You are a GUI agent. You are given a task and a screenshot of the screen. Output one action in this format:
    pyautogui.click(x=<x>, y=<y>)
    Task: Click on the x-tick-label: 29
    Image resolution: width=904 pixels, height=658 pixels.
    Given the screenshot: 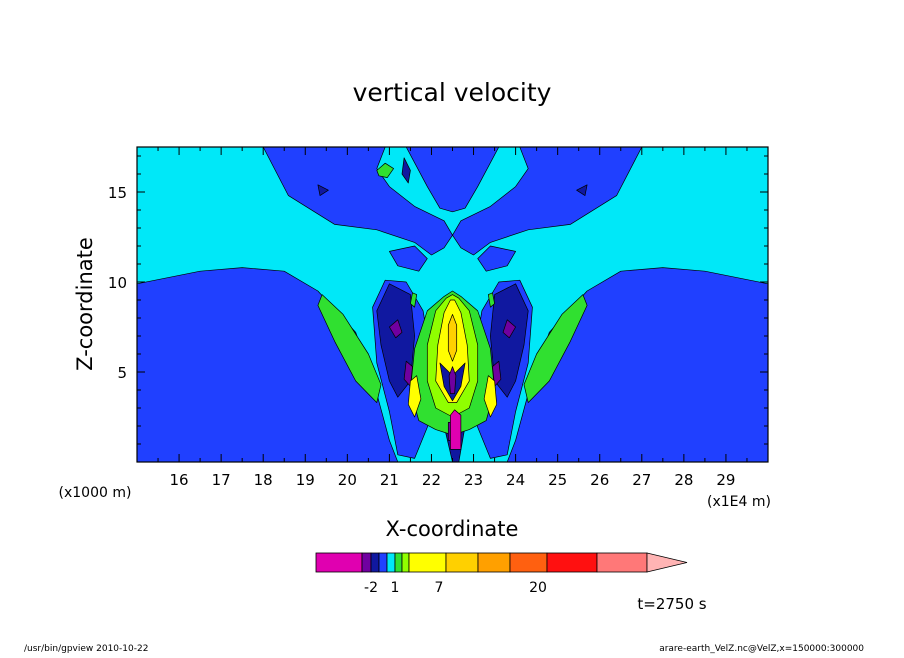 What is the action you would take?
    pyautogui.click(x=725, y=480)
    